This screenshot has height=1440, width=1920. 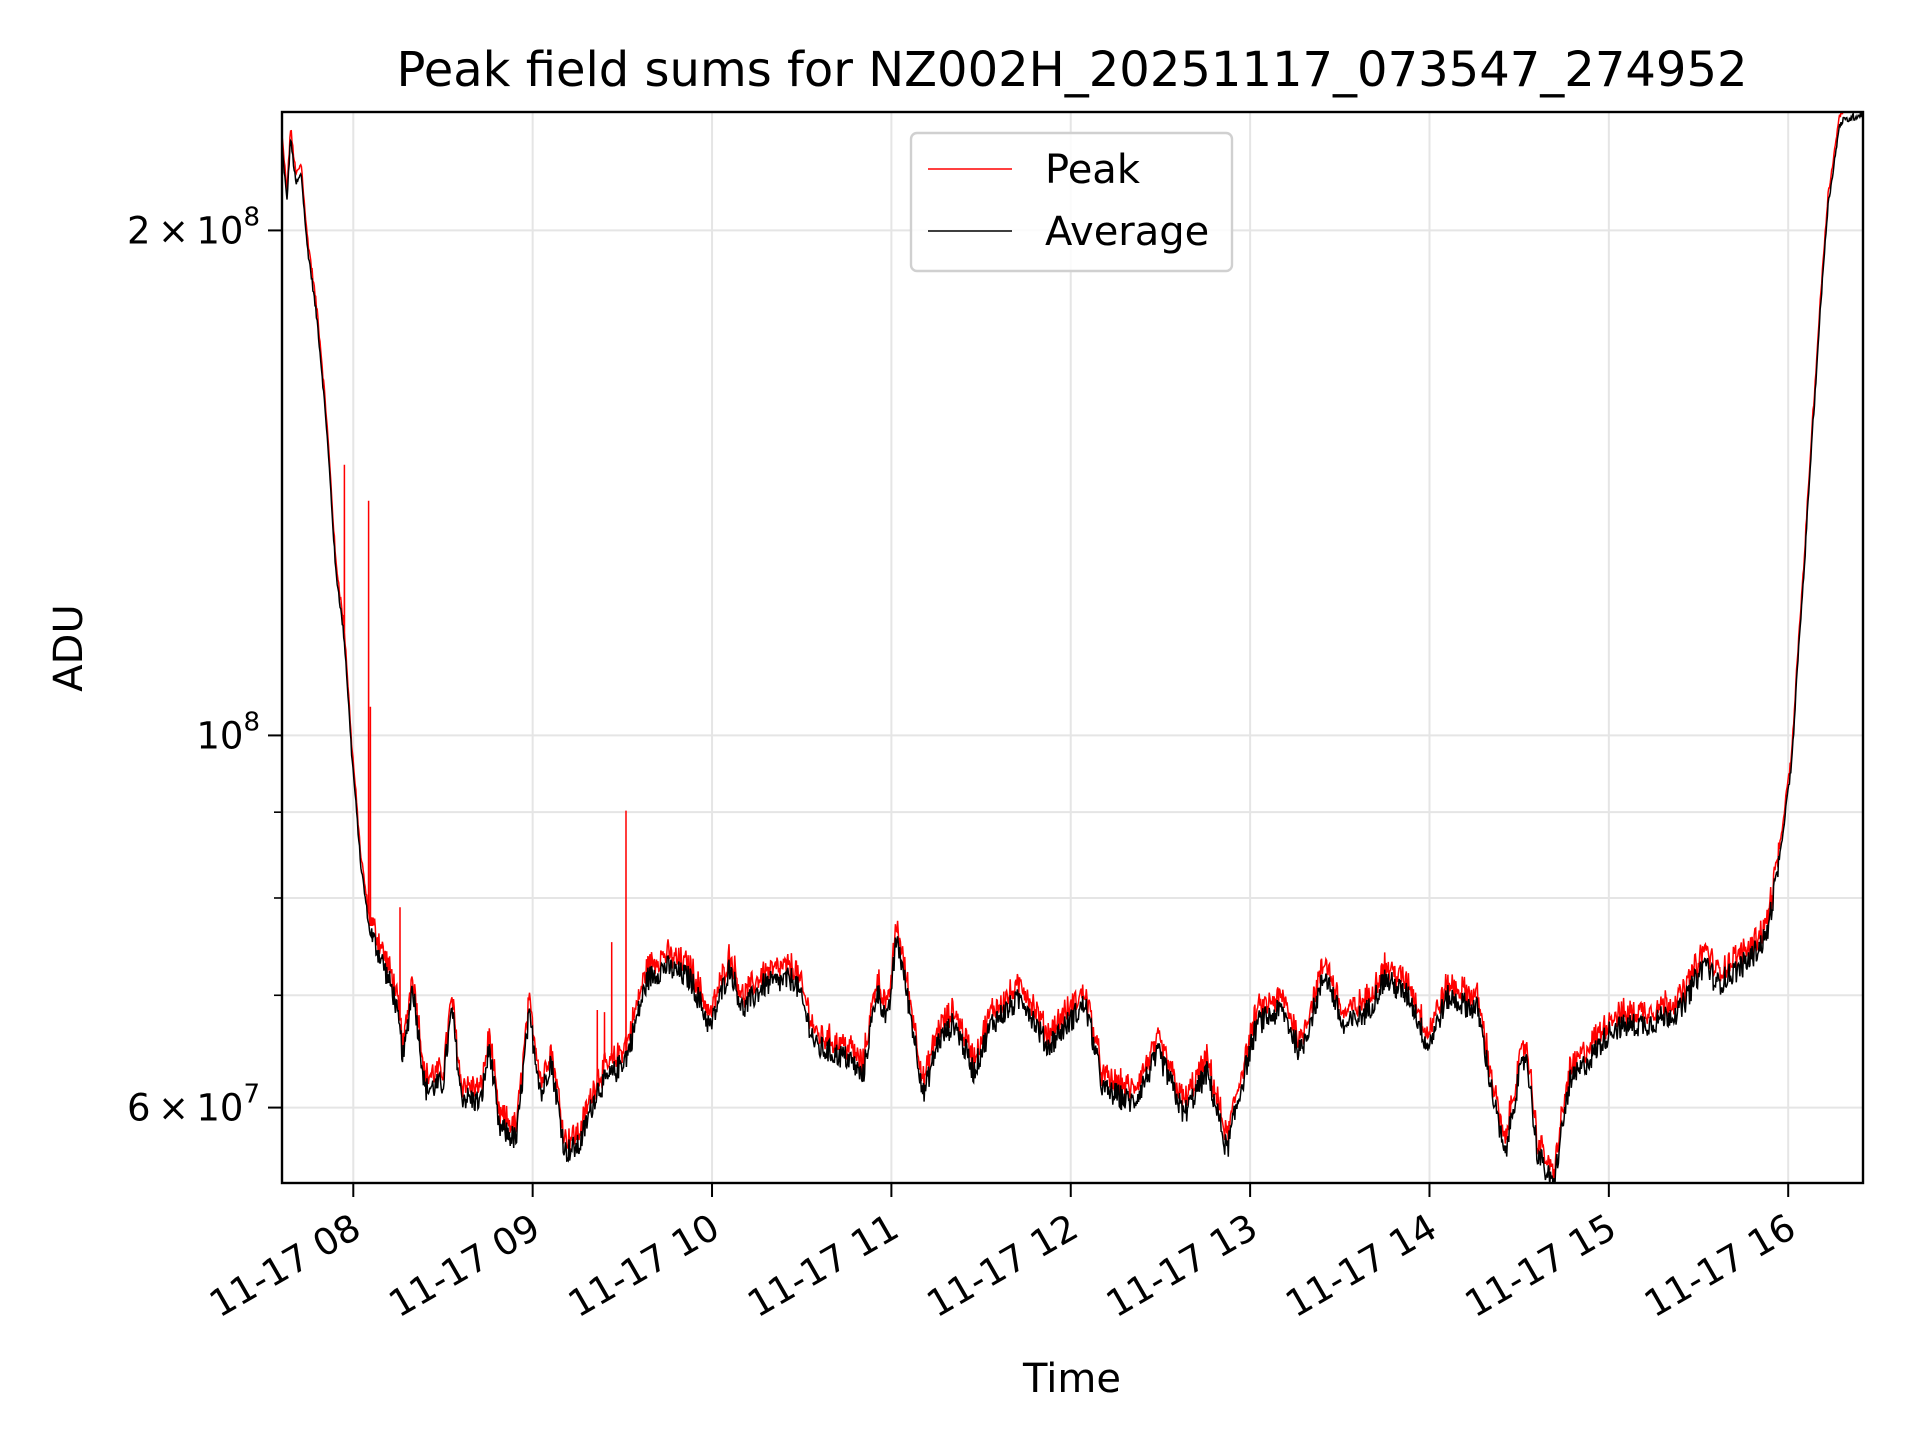 I want to click on legend: Peak Average, so click(x=1071, y=202).